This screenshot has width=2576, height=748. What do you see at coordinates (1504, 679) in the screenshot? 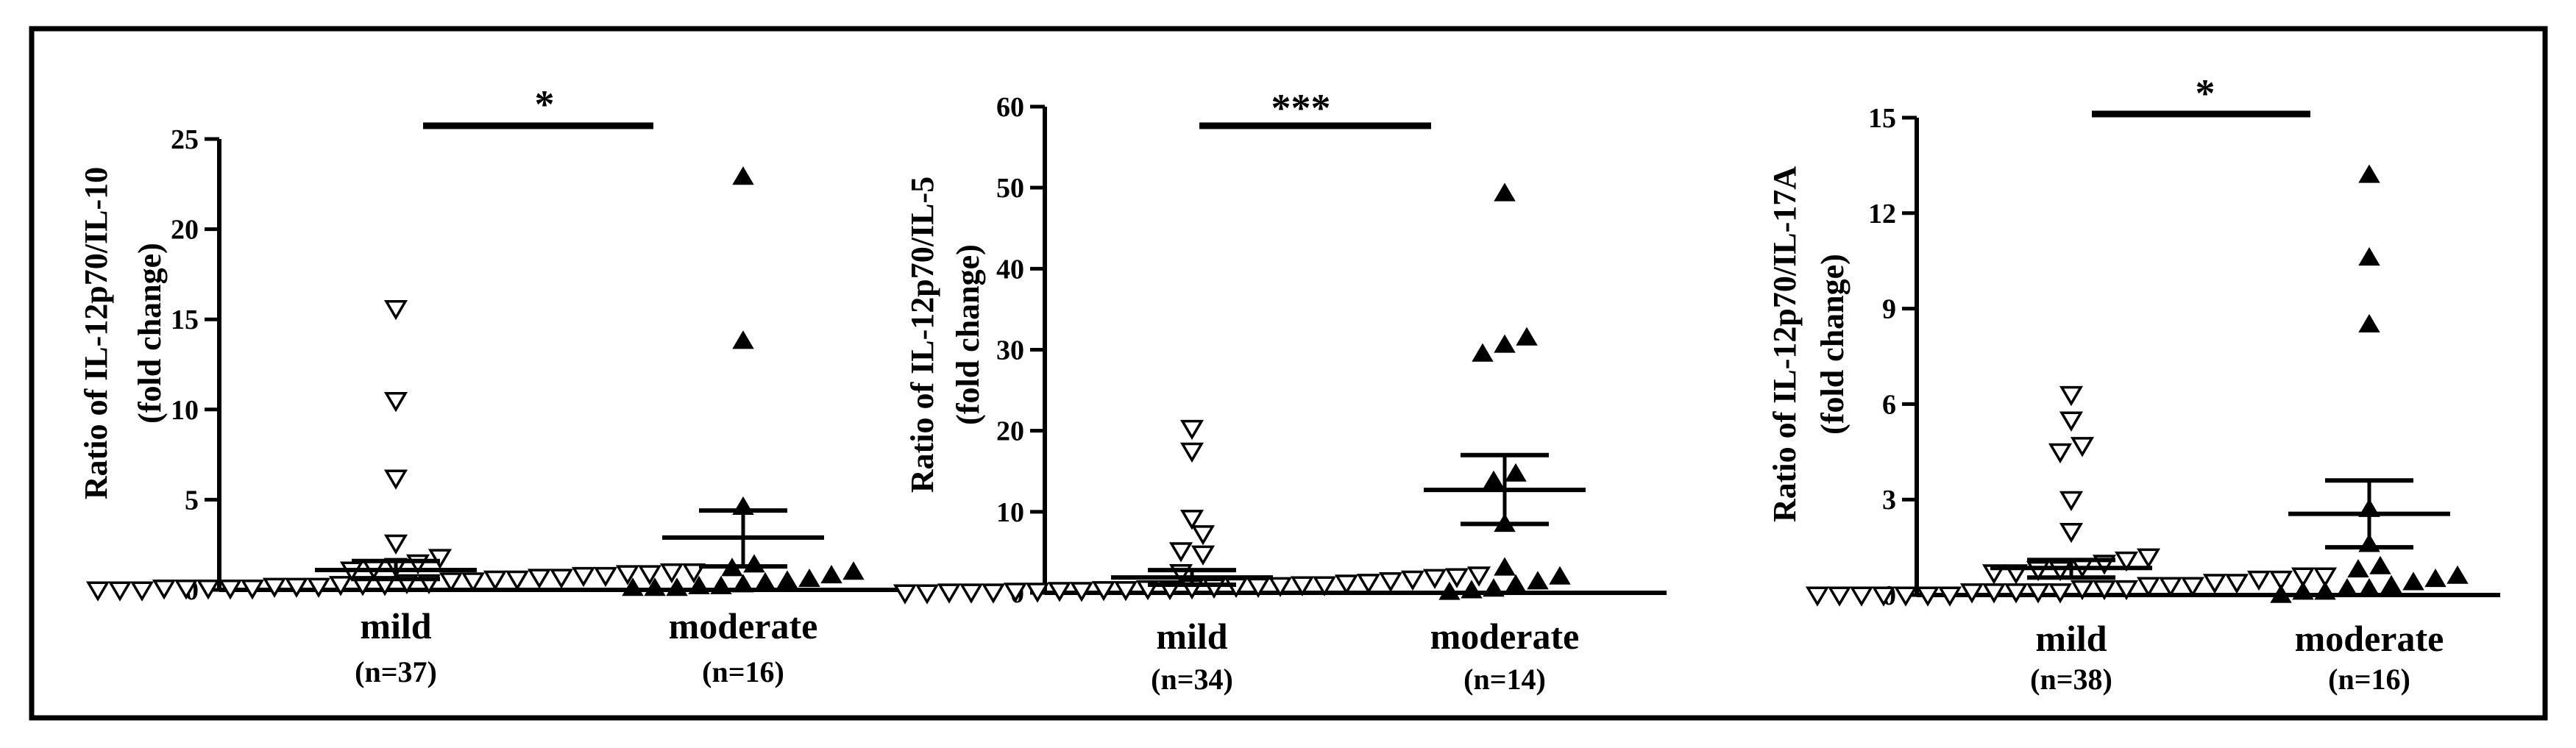
I see `n-label-moderate: (n=14)` at bounding box center [1504, 679].